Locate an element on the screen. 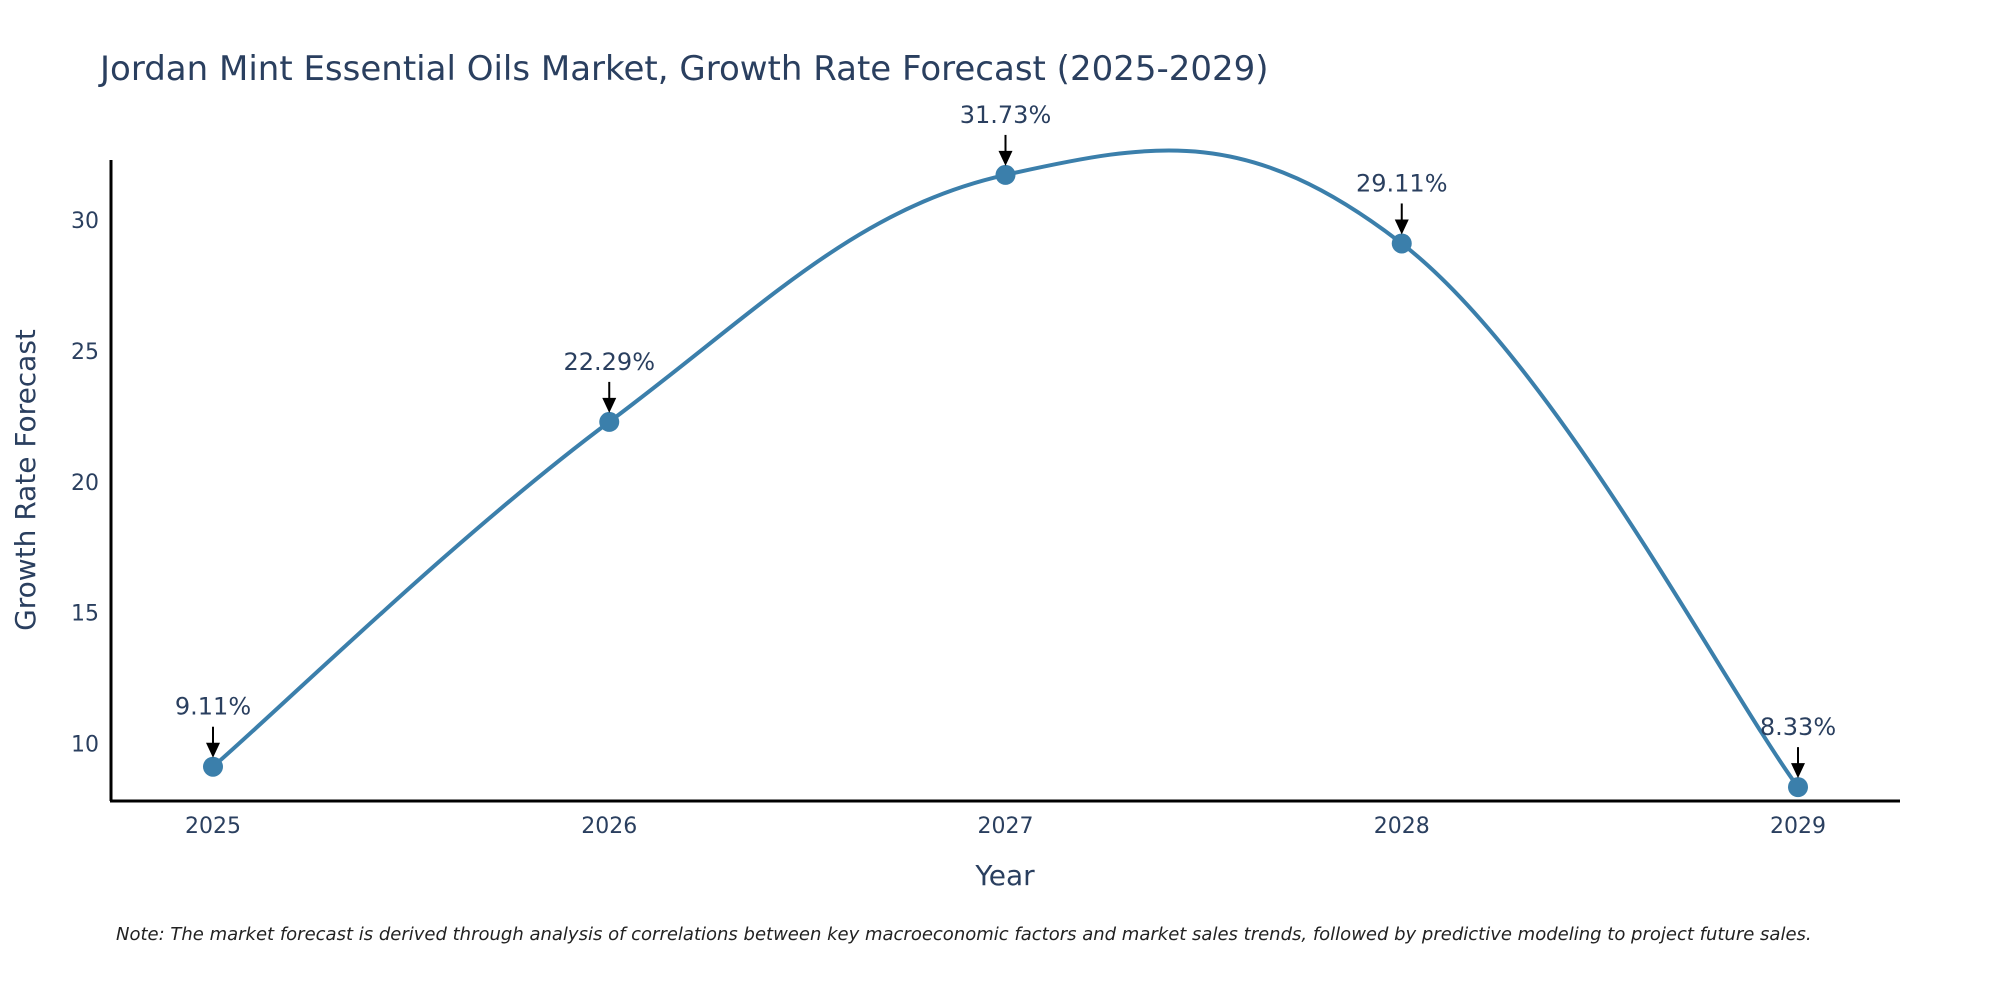 This screenshot has width=2000, height=1000. data-point-2027 is located at coordinates (1005, 174).